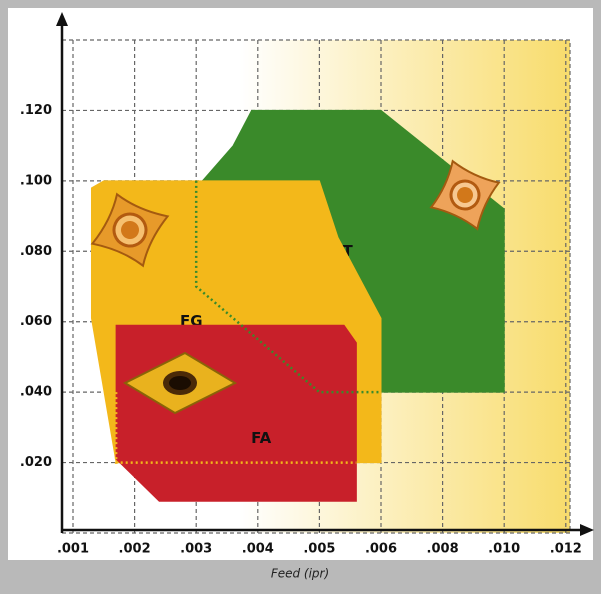 This screenshot has height=594, width=601. I want to click on x-tick-label: .003, so click(196, 549).